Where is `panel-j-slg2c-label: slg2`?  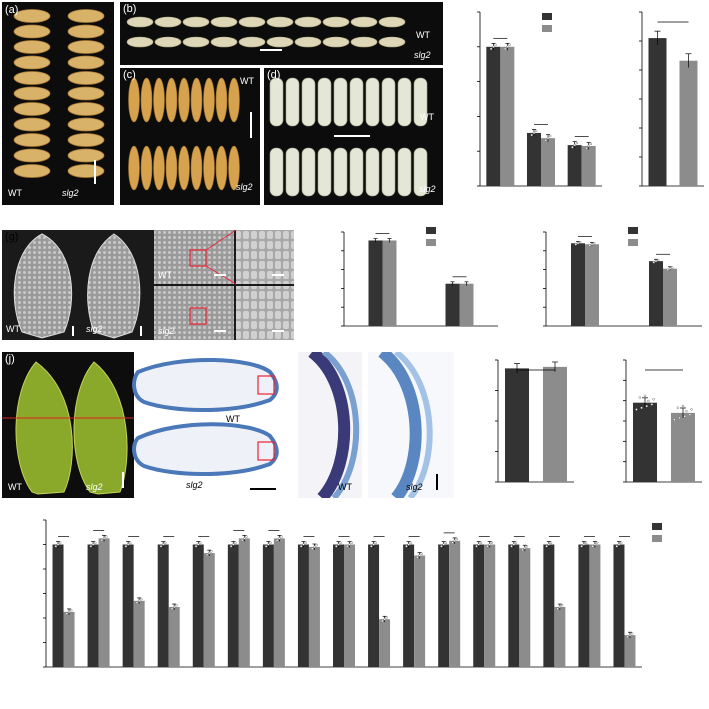 panel-j-slg2c-label: slg2 is located at coordinates (414, 487).